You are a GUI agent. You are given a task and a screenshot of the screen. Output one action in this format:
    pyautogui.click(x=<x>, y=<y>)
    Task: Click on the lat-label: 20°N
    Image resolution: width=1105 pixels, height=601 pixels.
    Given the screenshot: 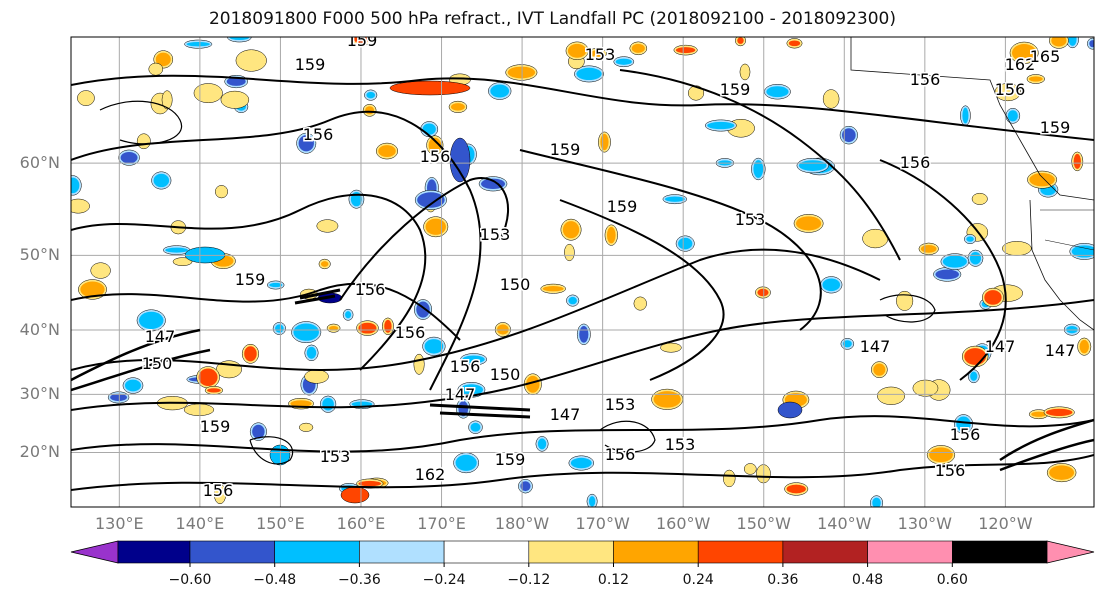 What is the action you would take?
    pyautogui.click(x=39, y=452)
    